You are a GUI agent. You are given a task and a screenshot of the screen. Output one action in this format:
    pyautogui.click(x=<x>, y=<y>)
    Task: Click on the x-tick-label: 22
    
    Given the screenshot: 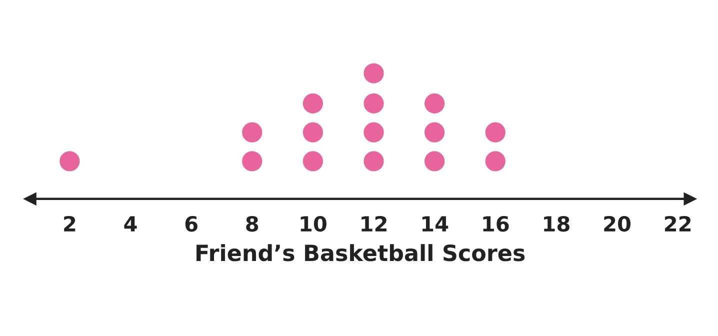 What is the action you would take?
    pyautogui.click(x=677, y=224)
    